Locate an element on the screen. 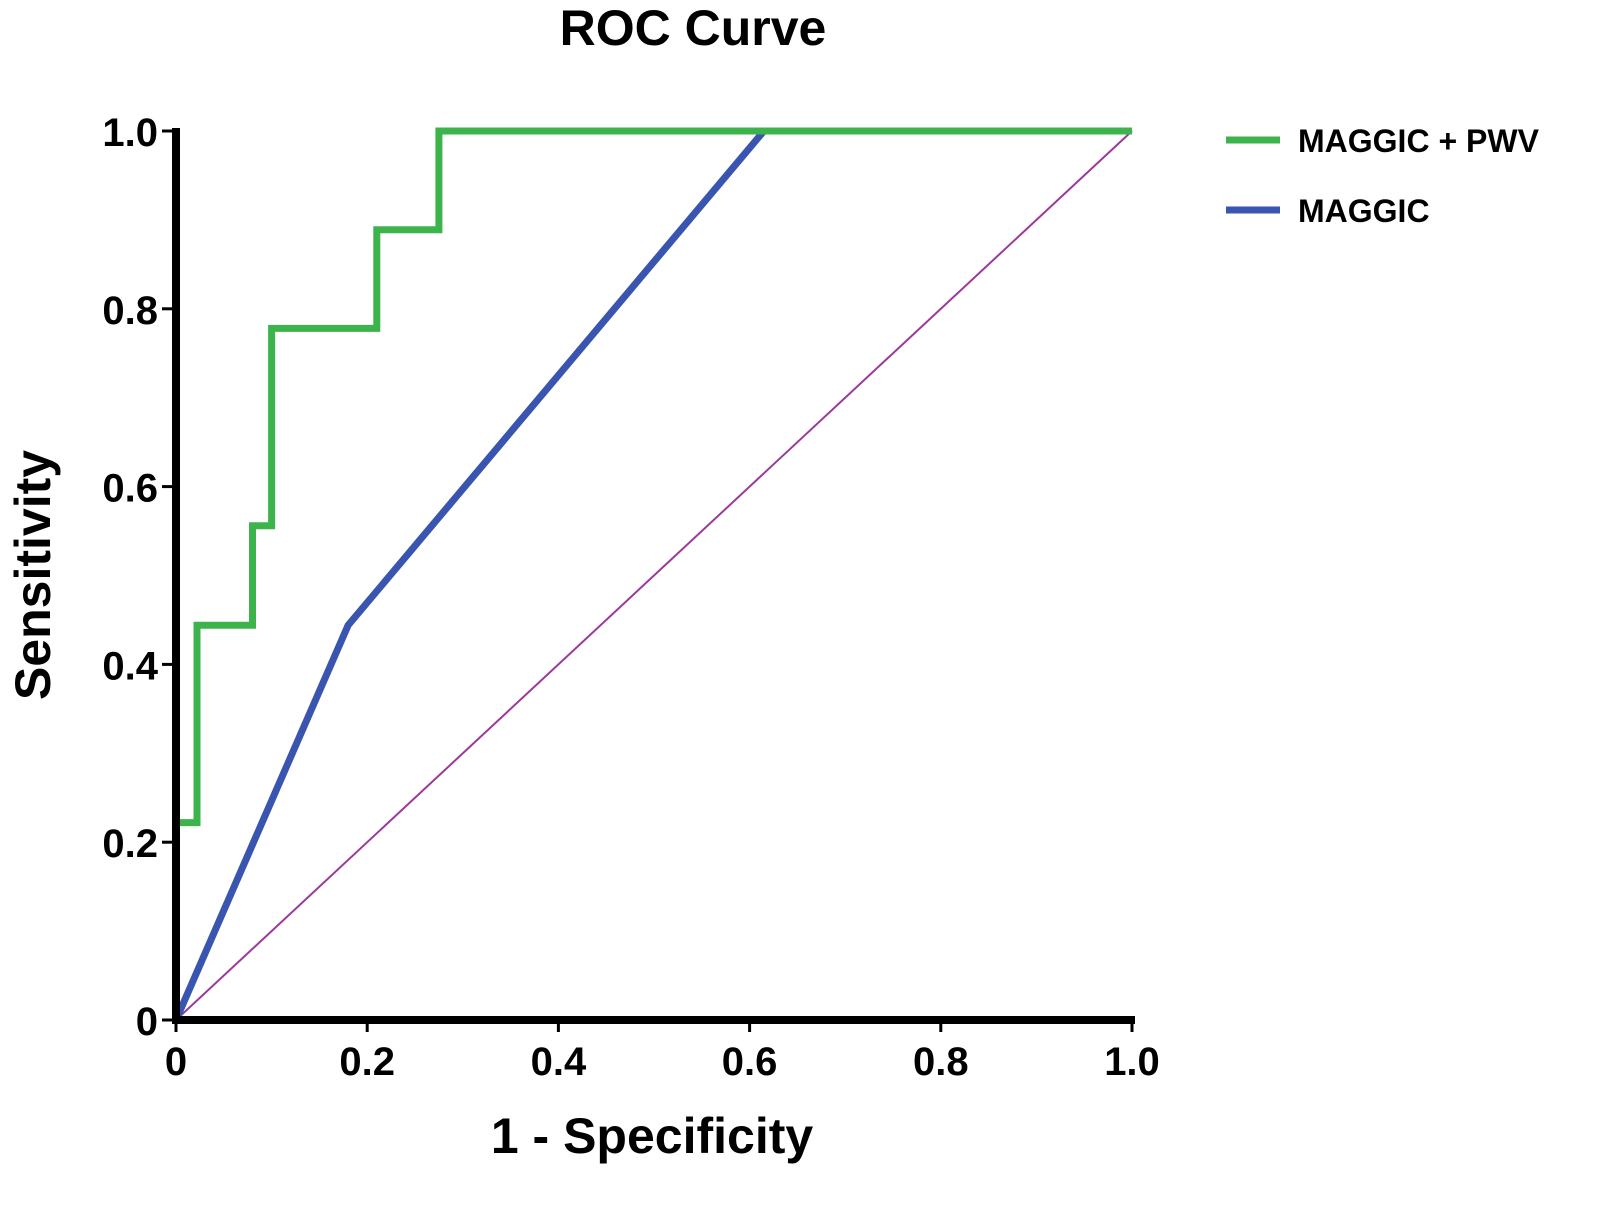 The height and width of the screenshot is (1209, 1620). x-axis-label: 1 - Specificity is located at coordinates (652, 1136).